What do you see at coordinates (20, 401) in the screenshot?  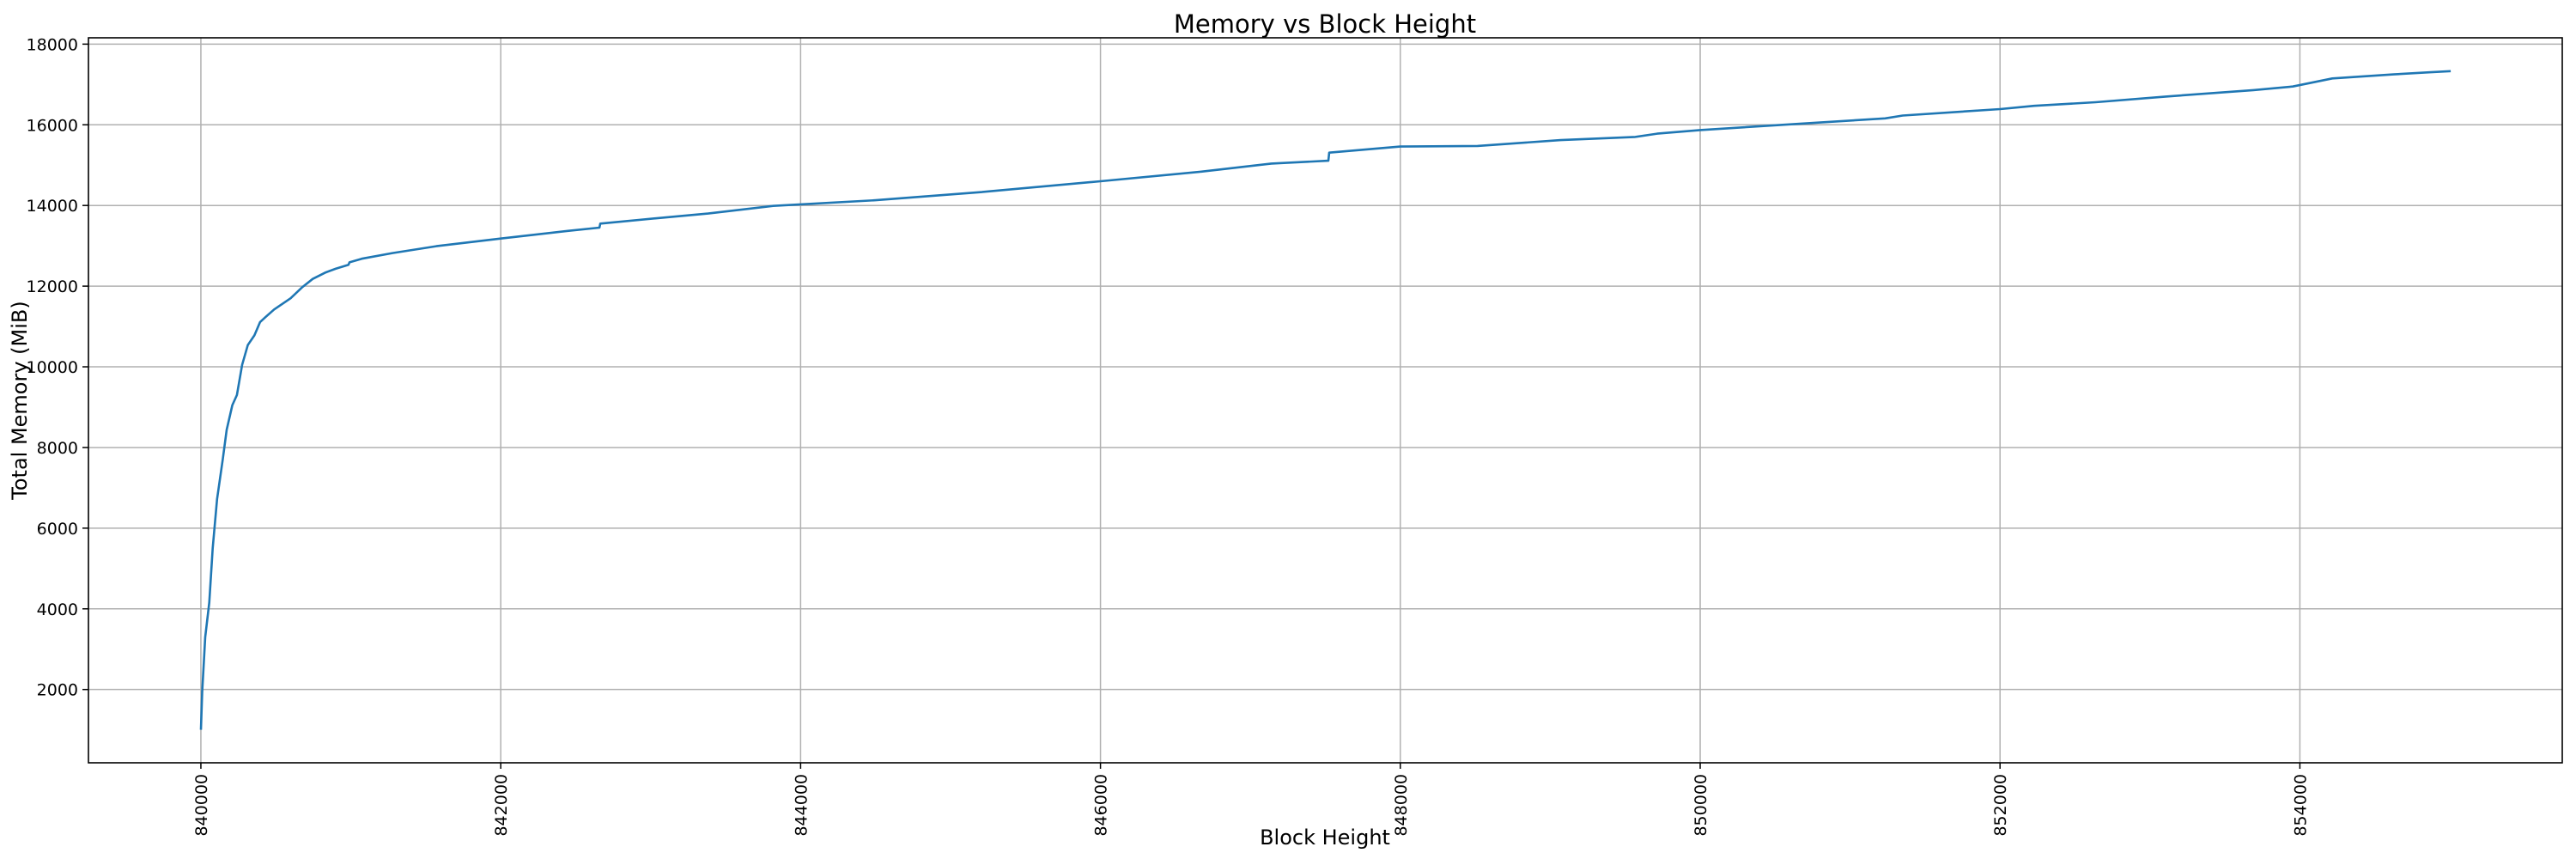 I see `y-axis-label: Total Memory (MiB)` at bounding box center [20, 401].